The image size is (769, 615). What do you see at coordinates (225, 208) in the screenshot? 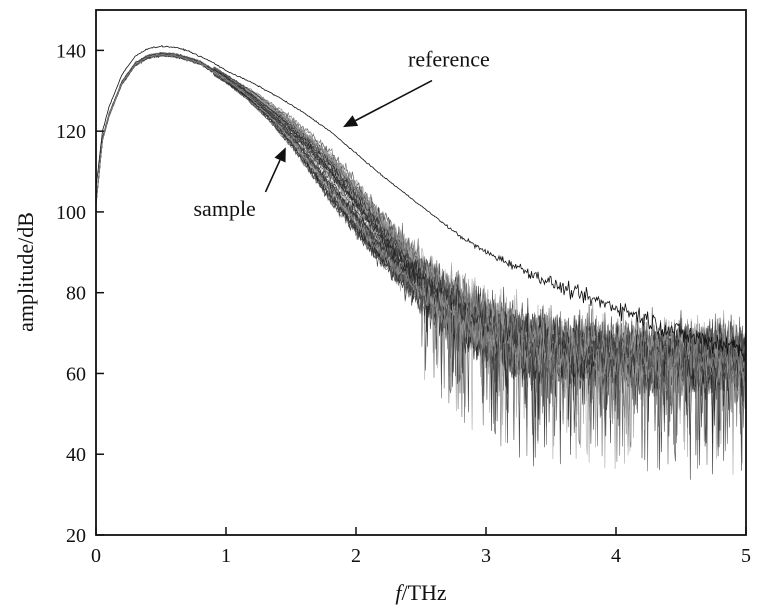
I see `sample-annotation: sample` at bounding box center [225, 208].